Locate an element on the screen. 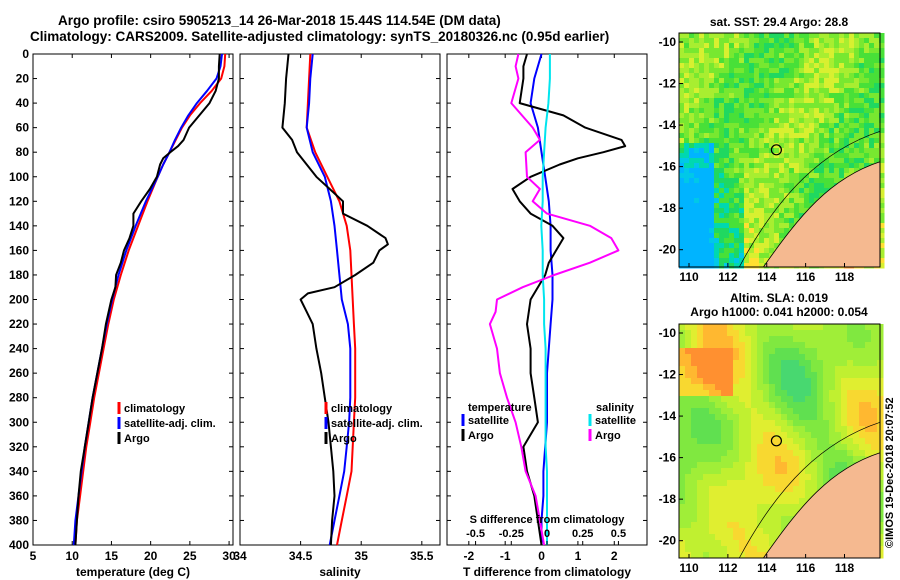 This screenshot has height=580, width=900. depth-tick-label: 140 is located at coordinates (19, 226).